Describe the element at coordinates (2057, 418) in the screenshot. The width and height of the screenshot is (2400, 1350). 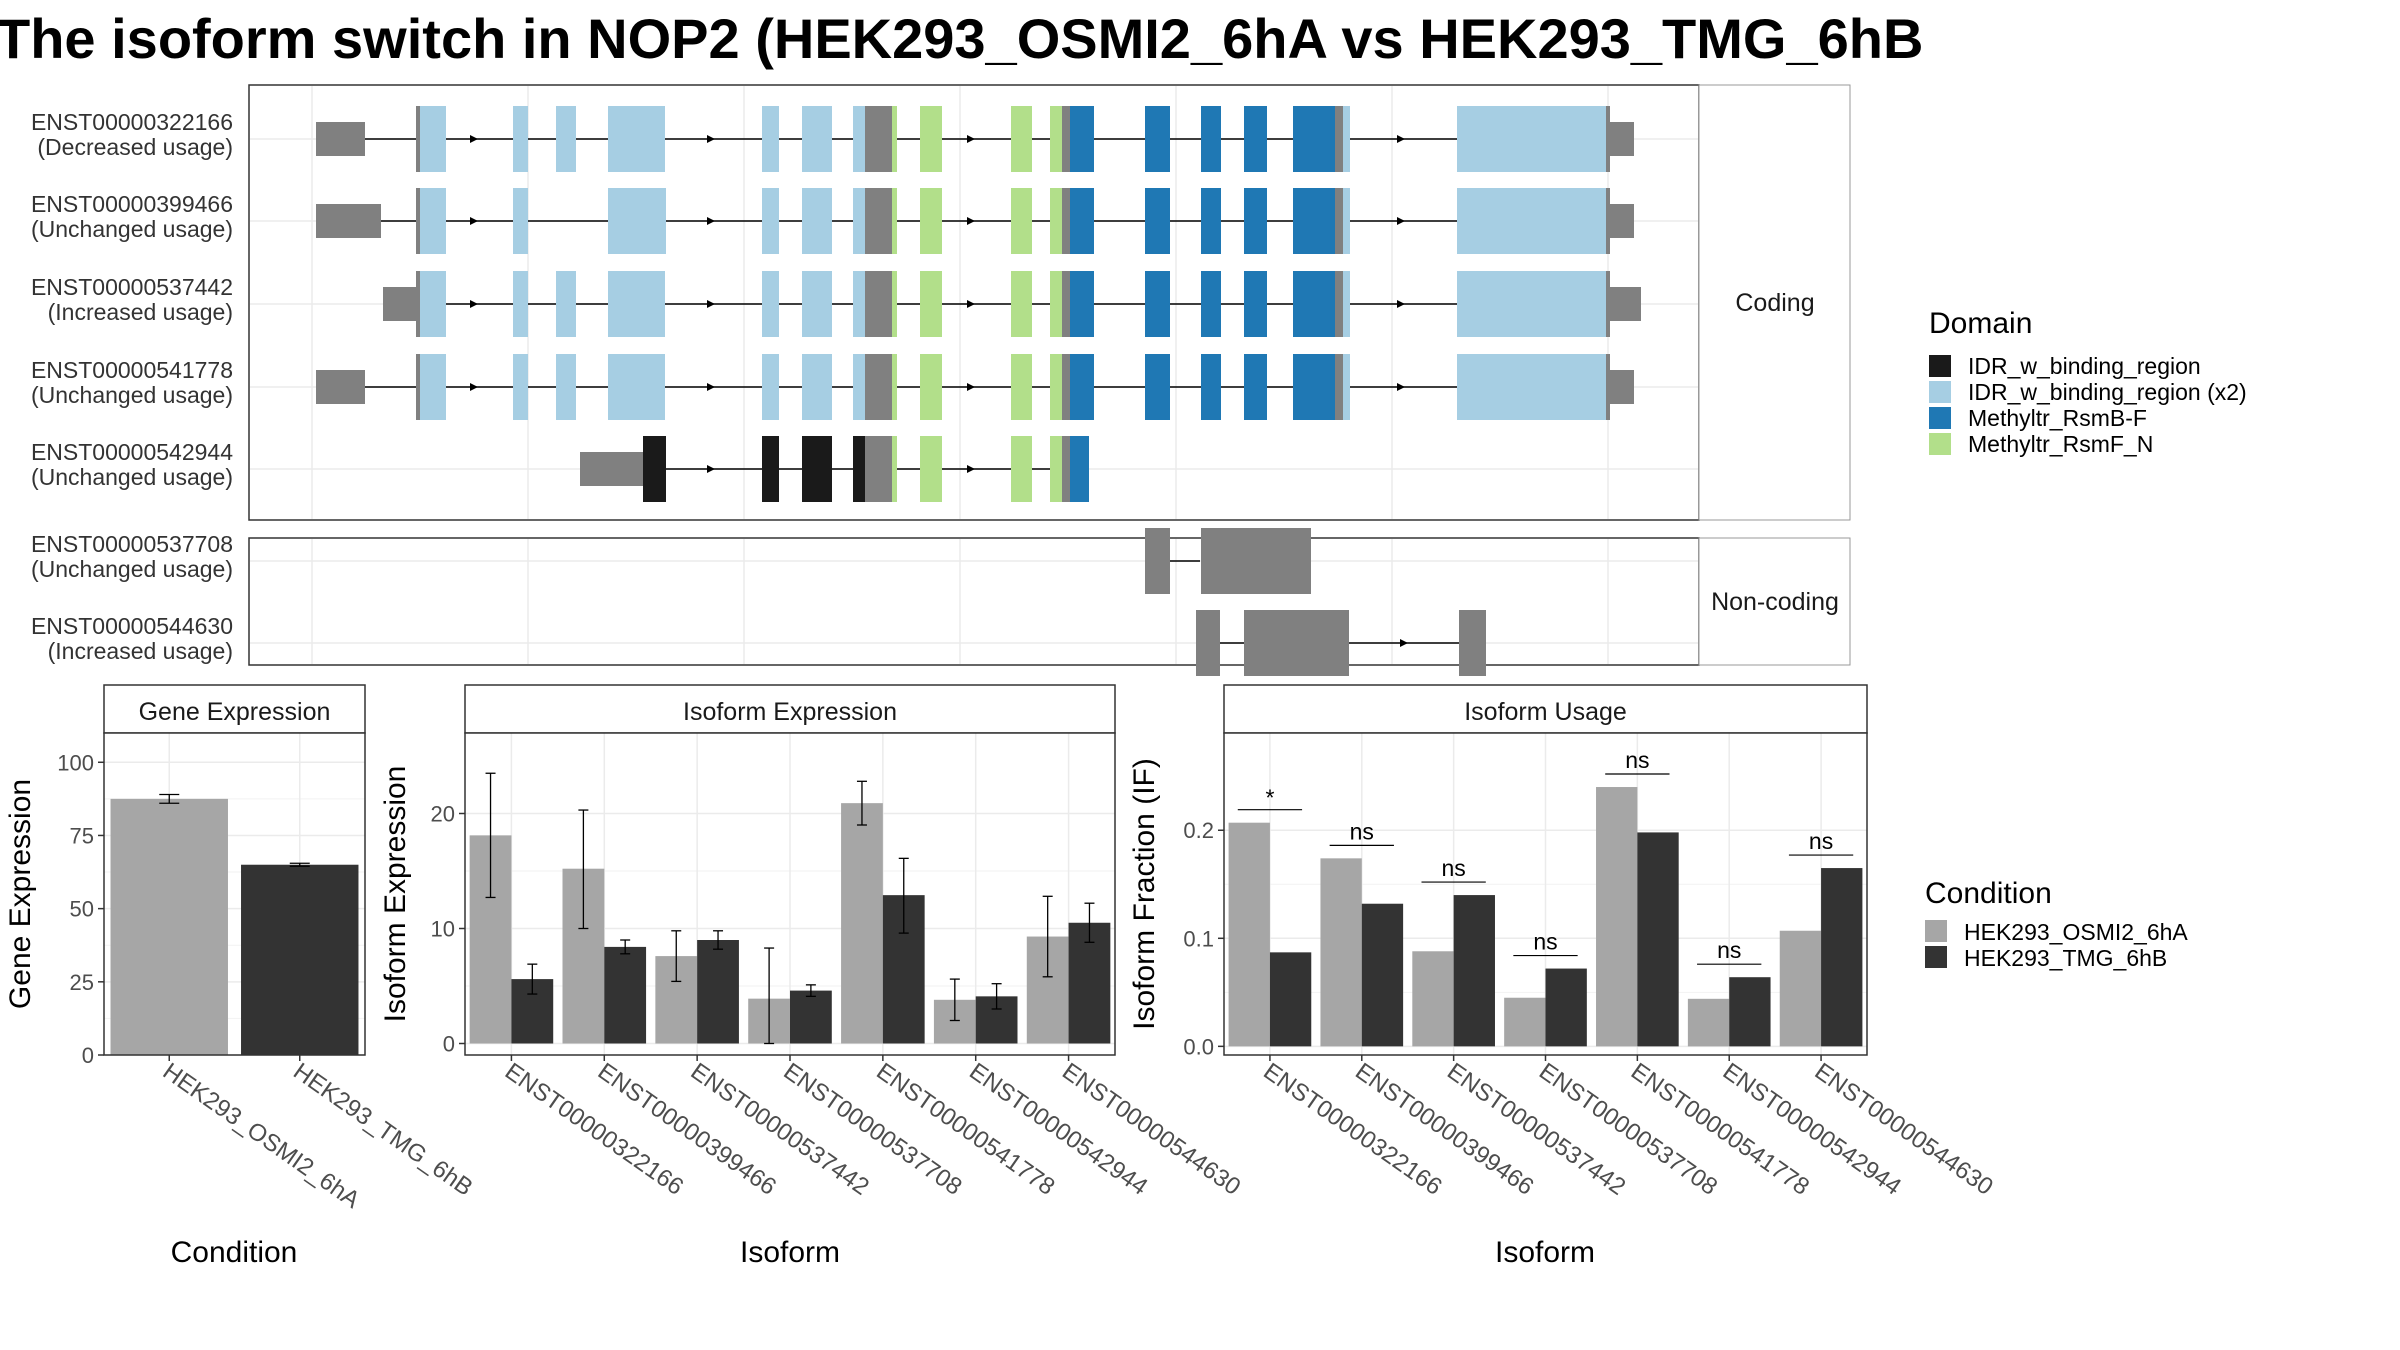
I see `legend-label-rsmb: Methyltr_RsmB-F` at that location.